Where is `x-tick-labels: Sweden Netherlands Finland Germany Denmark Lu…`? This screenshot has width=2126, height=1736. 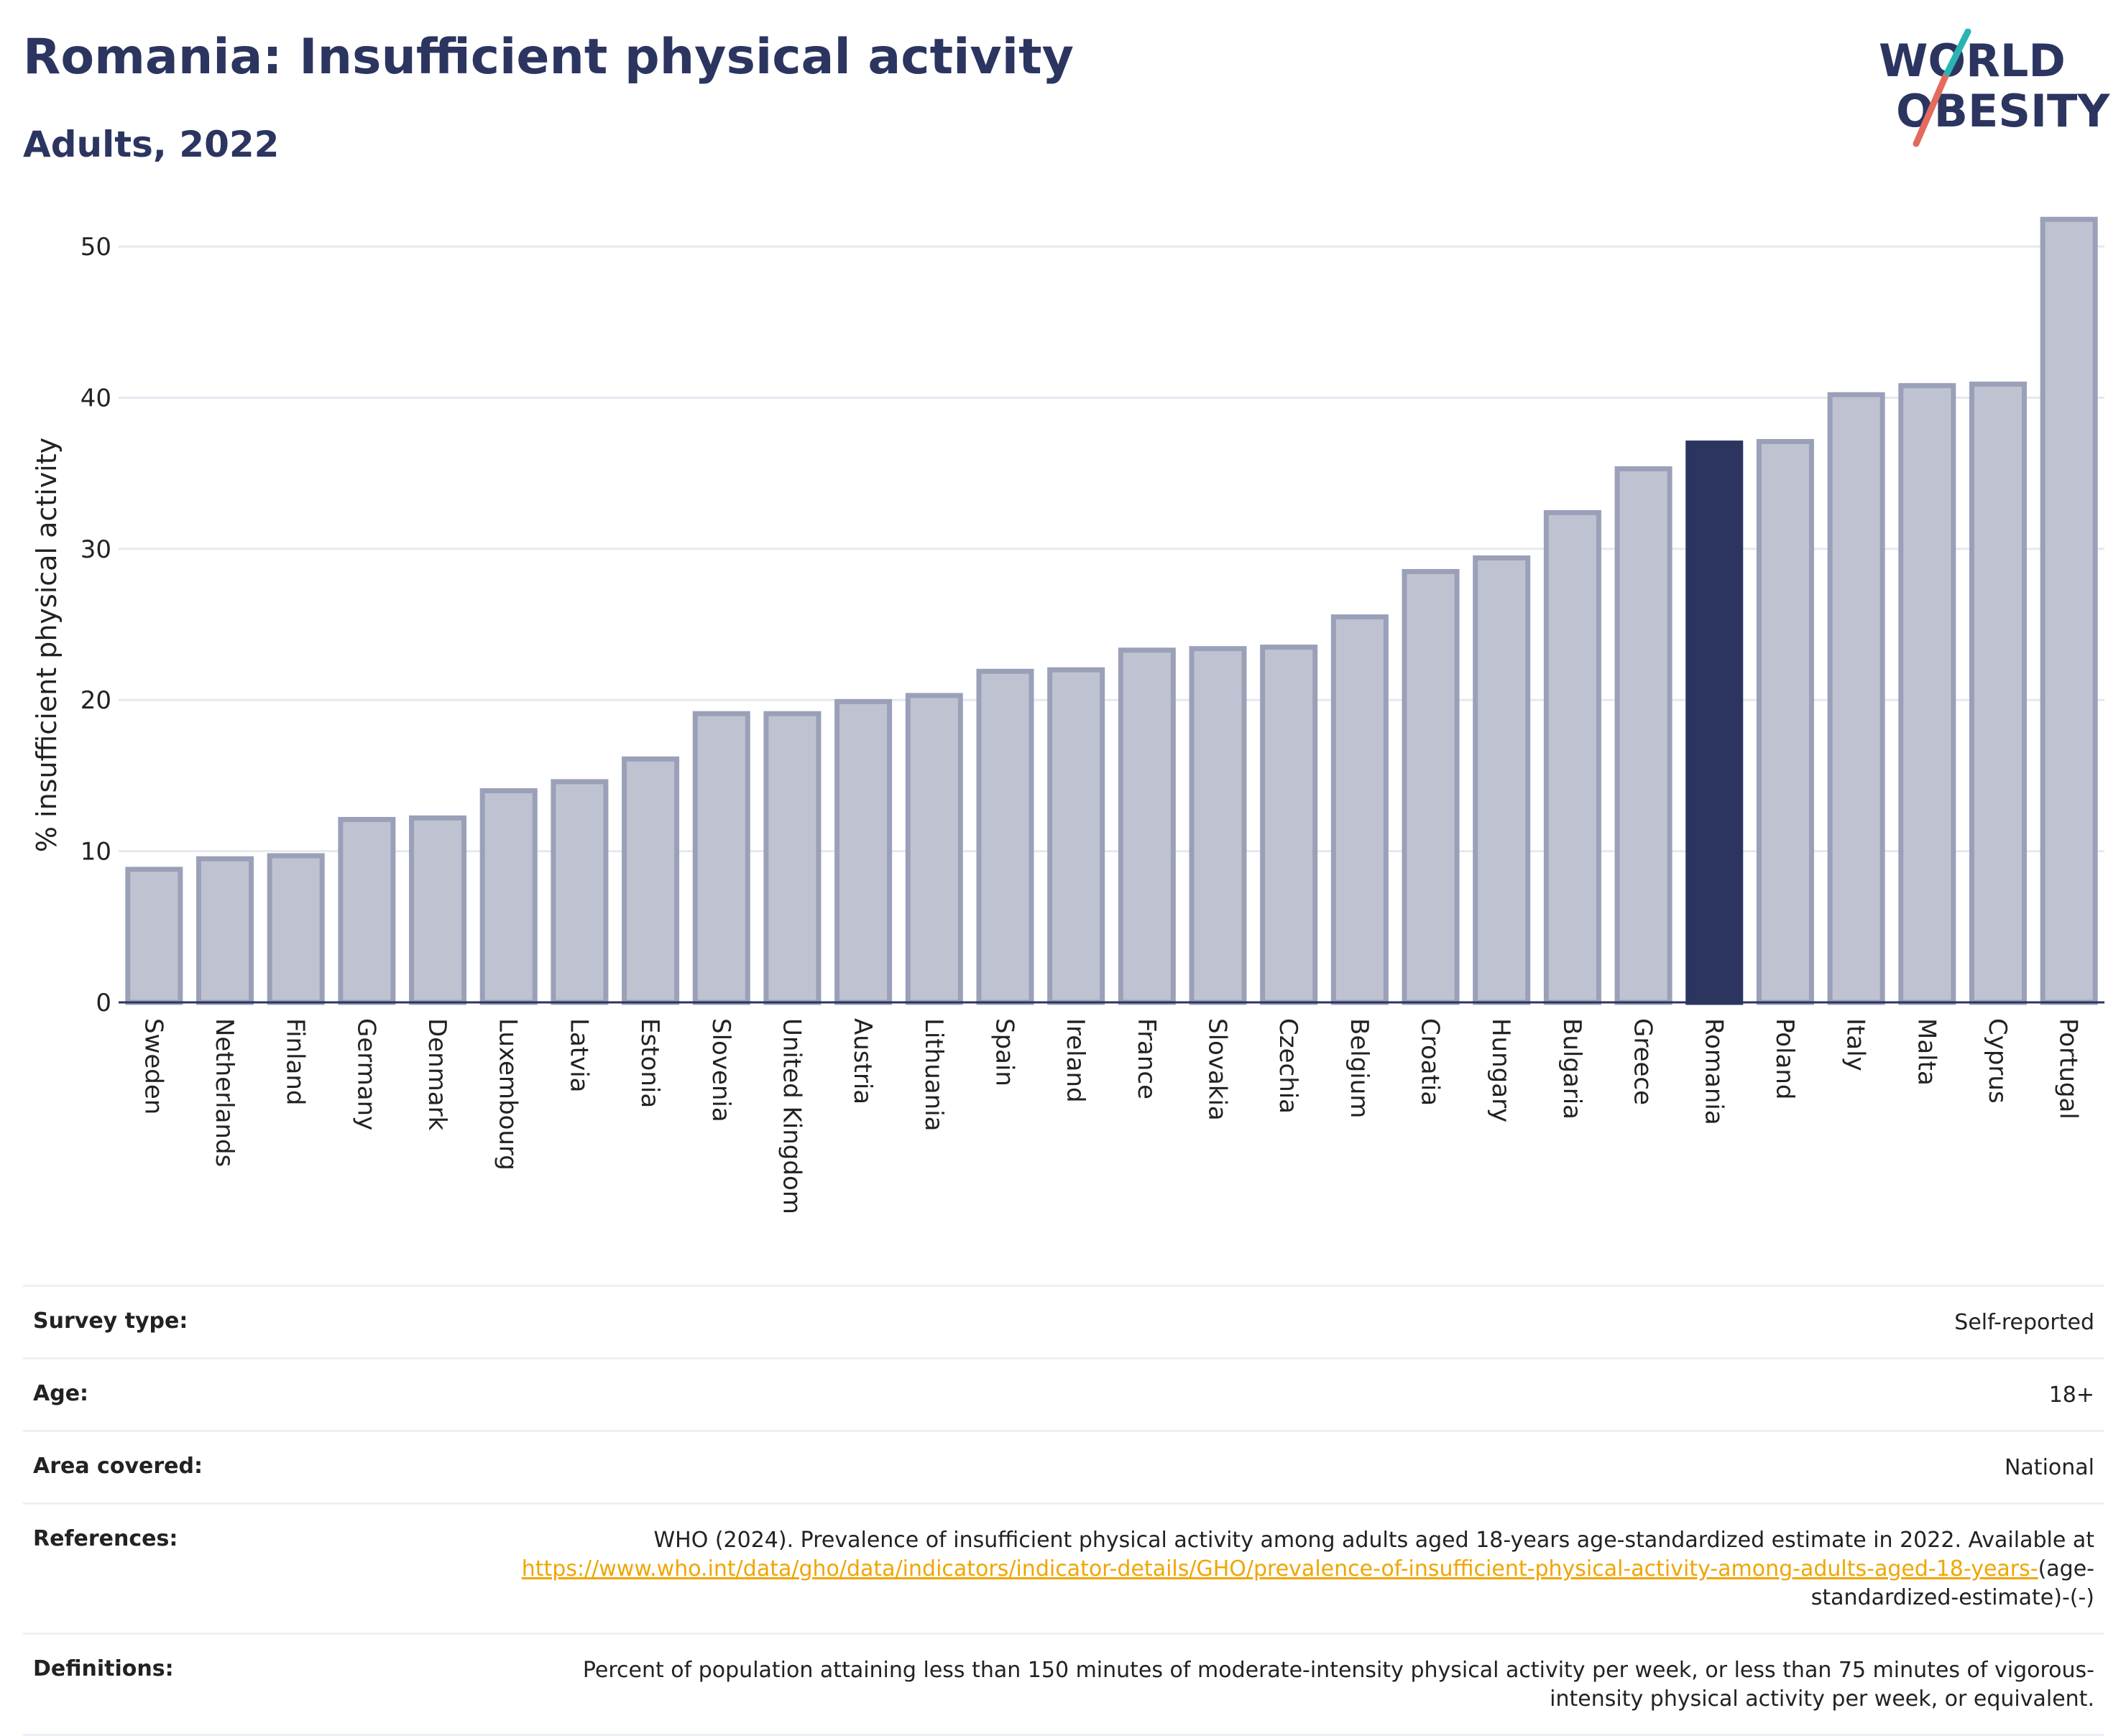 x-tick-labels: Sweden Netherlands Finland Germany Denmark Lu… is located at coordinates (1110, 1116).